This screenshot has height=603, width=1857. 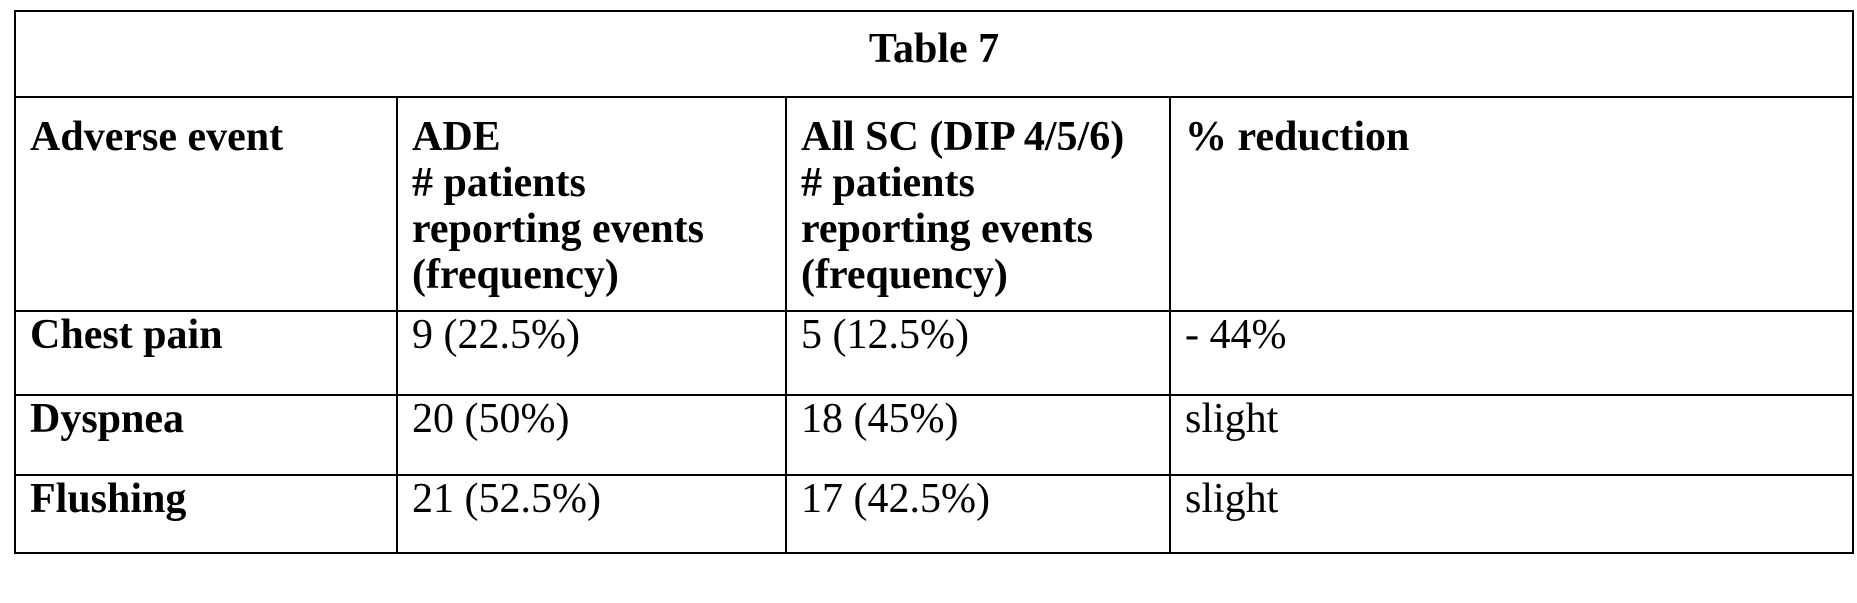 I want to click on event-cell: Chest pain, so click(x=206, y=353).